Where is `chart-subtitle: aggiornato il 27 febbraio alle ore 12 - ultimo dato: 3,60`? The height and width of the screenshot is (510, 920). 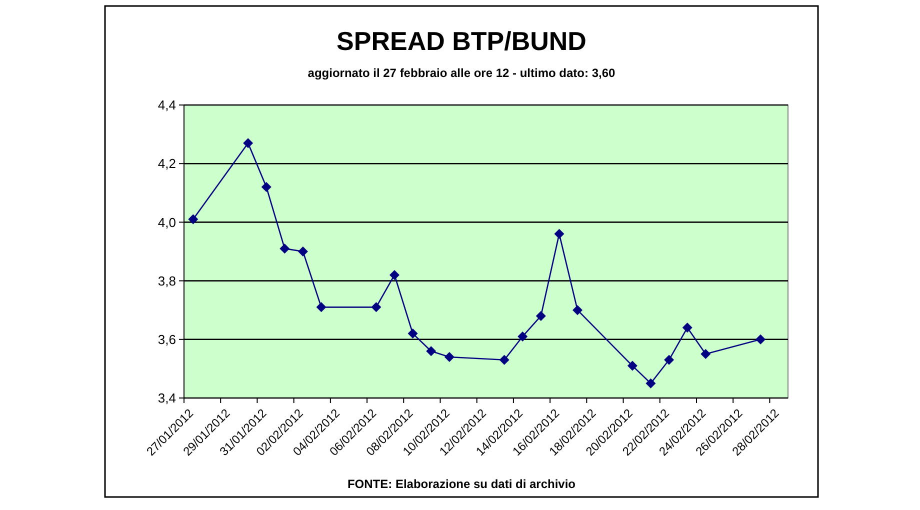 chart-subtitle: aggiornato il 27 febbraio alle ore 12 - ultimo dato: 3,60 is located at coordinates (462, 73).